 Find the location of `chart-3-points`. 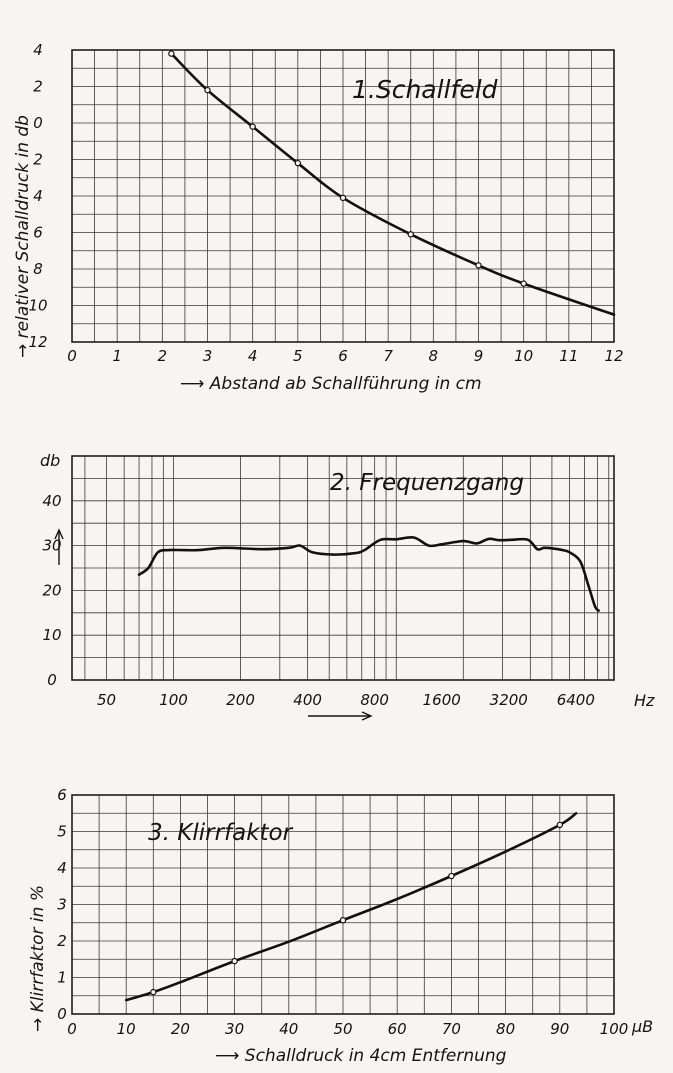

chart-3-points is located at coordinates (357, 908).